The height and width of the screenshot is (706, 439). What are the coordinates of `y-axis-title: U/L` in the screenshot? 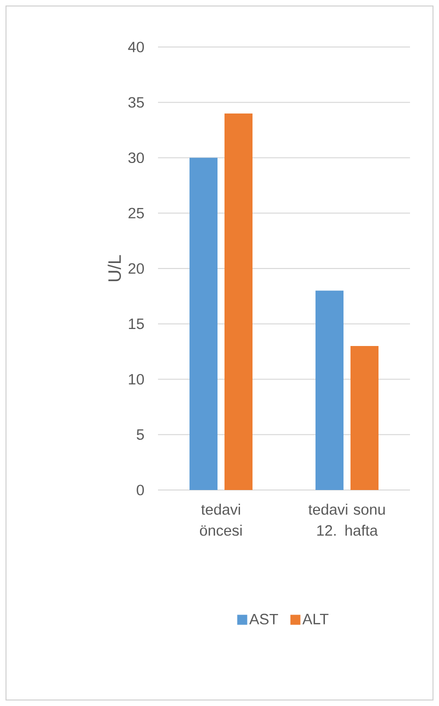 It's located at (114, 268).